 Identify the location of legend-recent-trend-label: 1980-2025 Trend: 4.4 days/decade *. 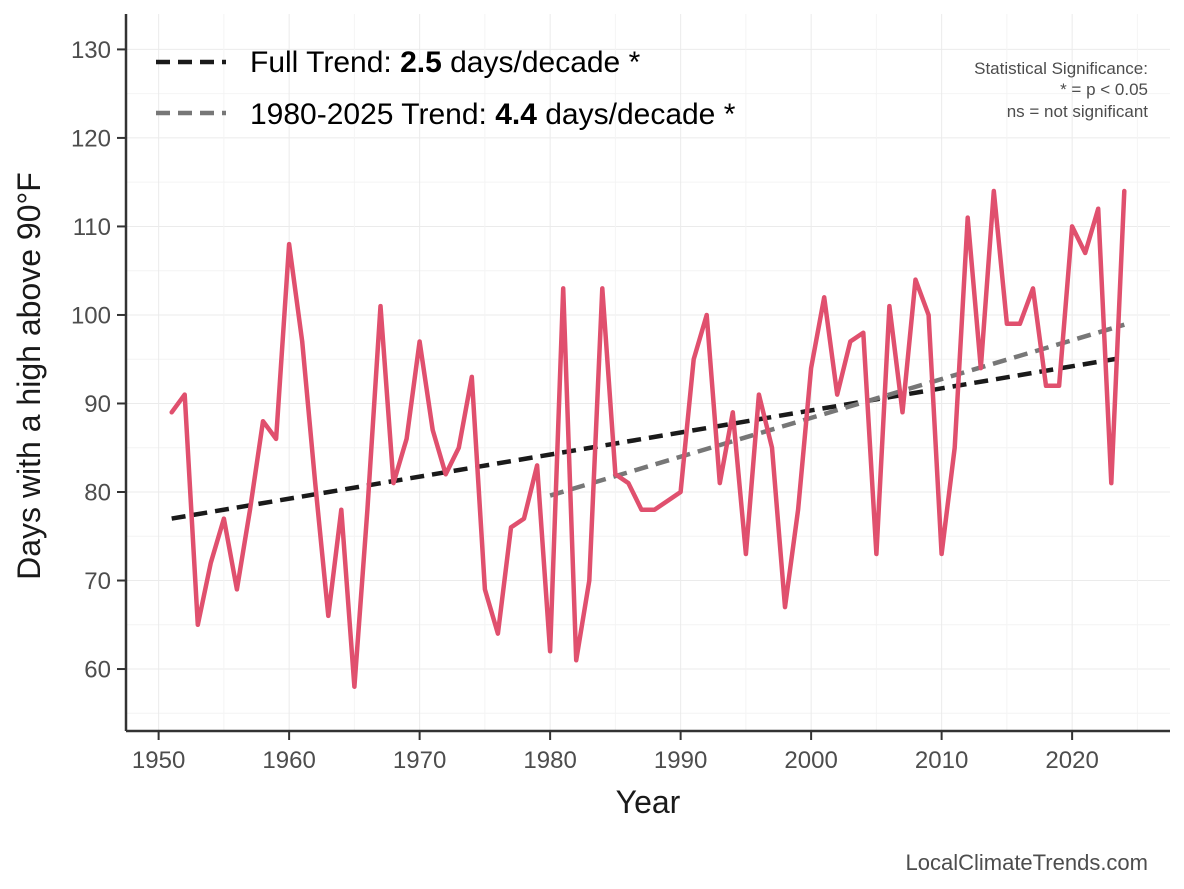
(493, 114).